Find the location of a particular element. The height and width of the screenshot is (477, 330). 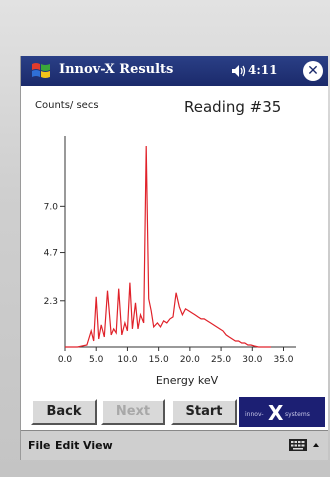

logo-left-text: innov- is located at coordinates (254, 414).